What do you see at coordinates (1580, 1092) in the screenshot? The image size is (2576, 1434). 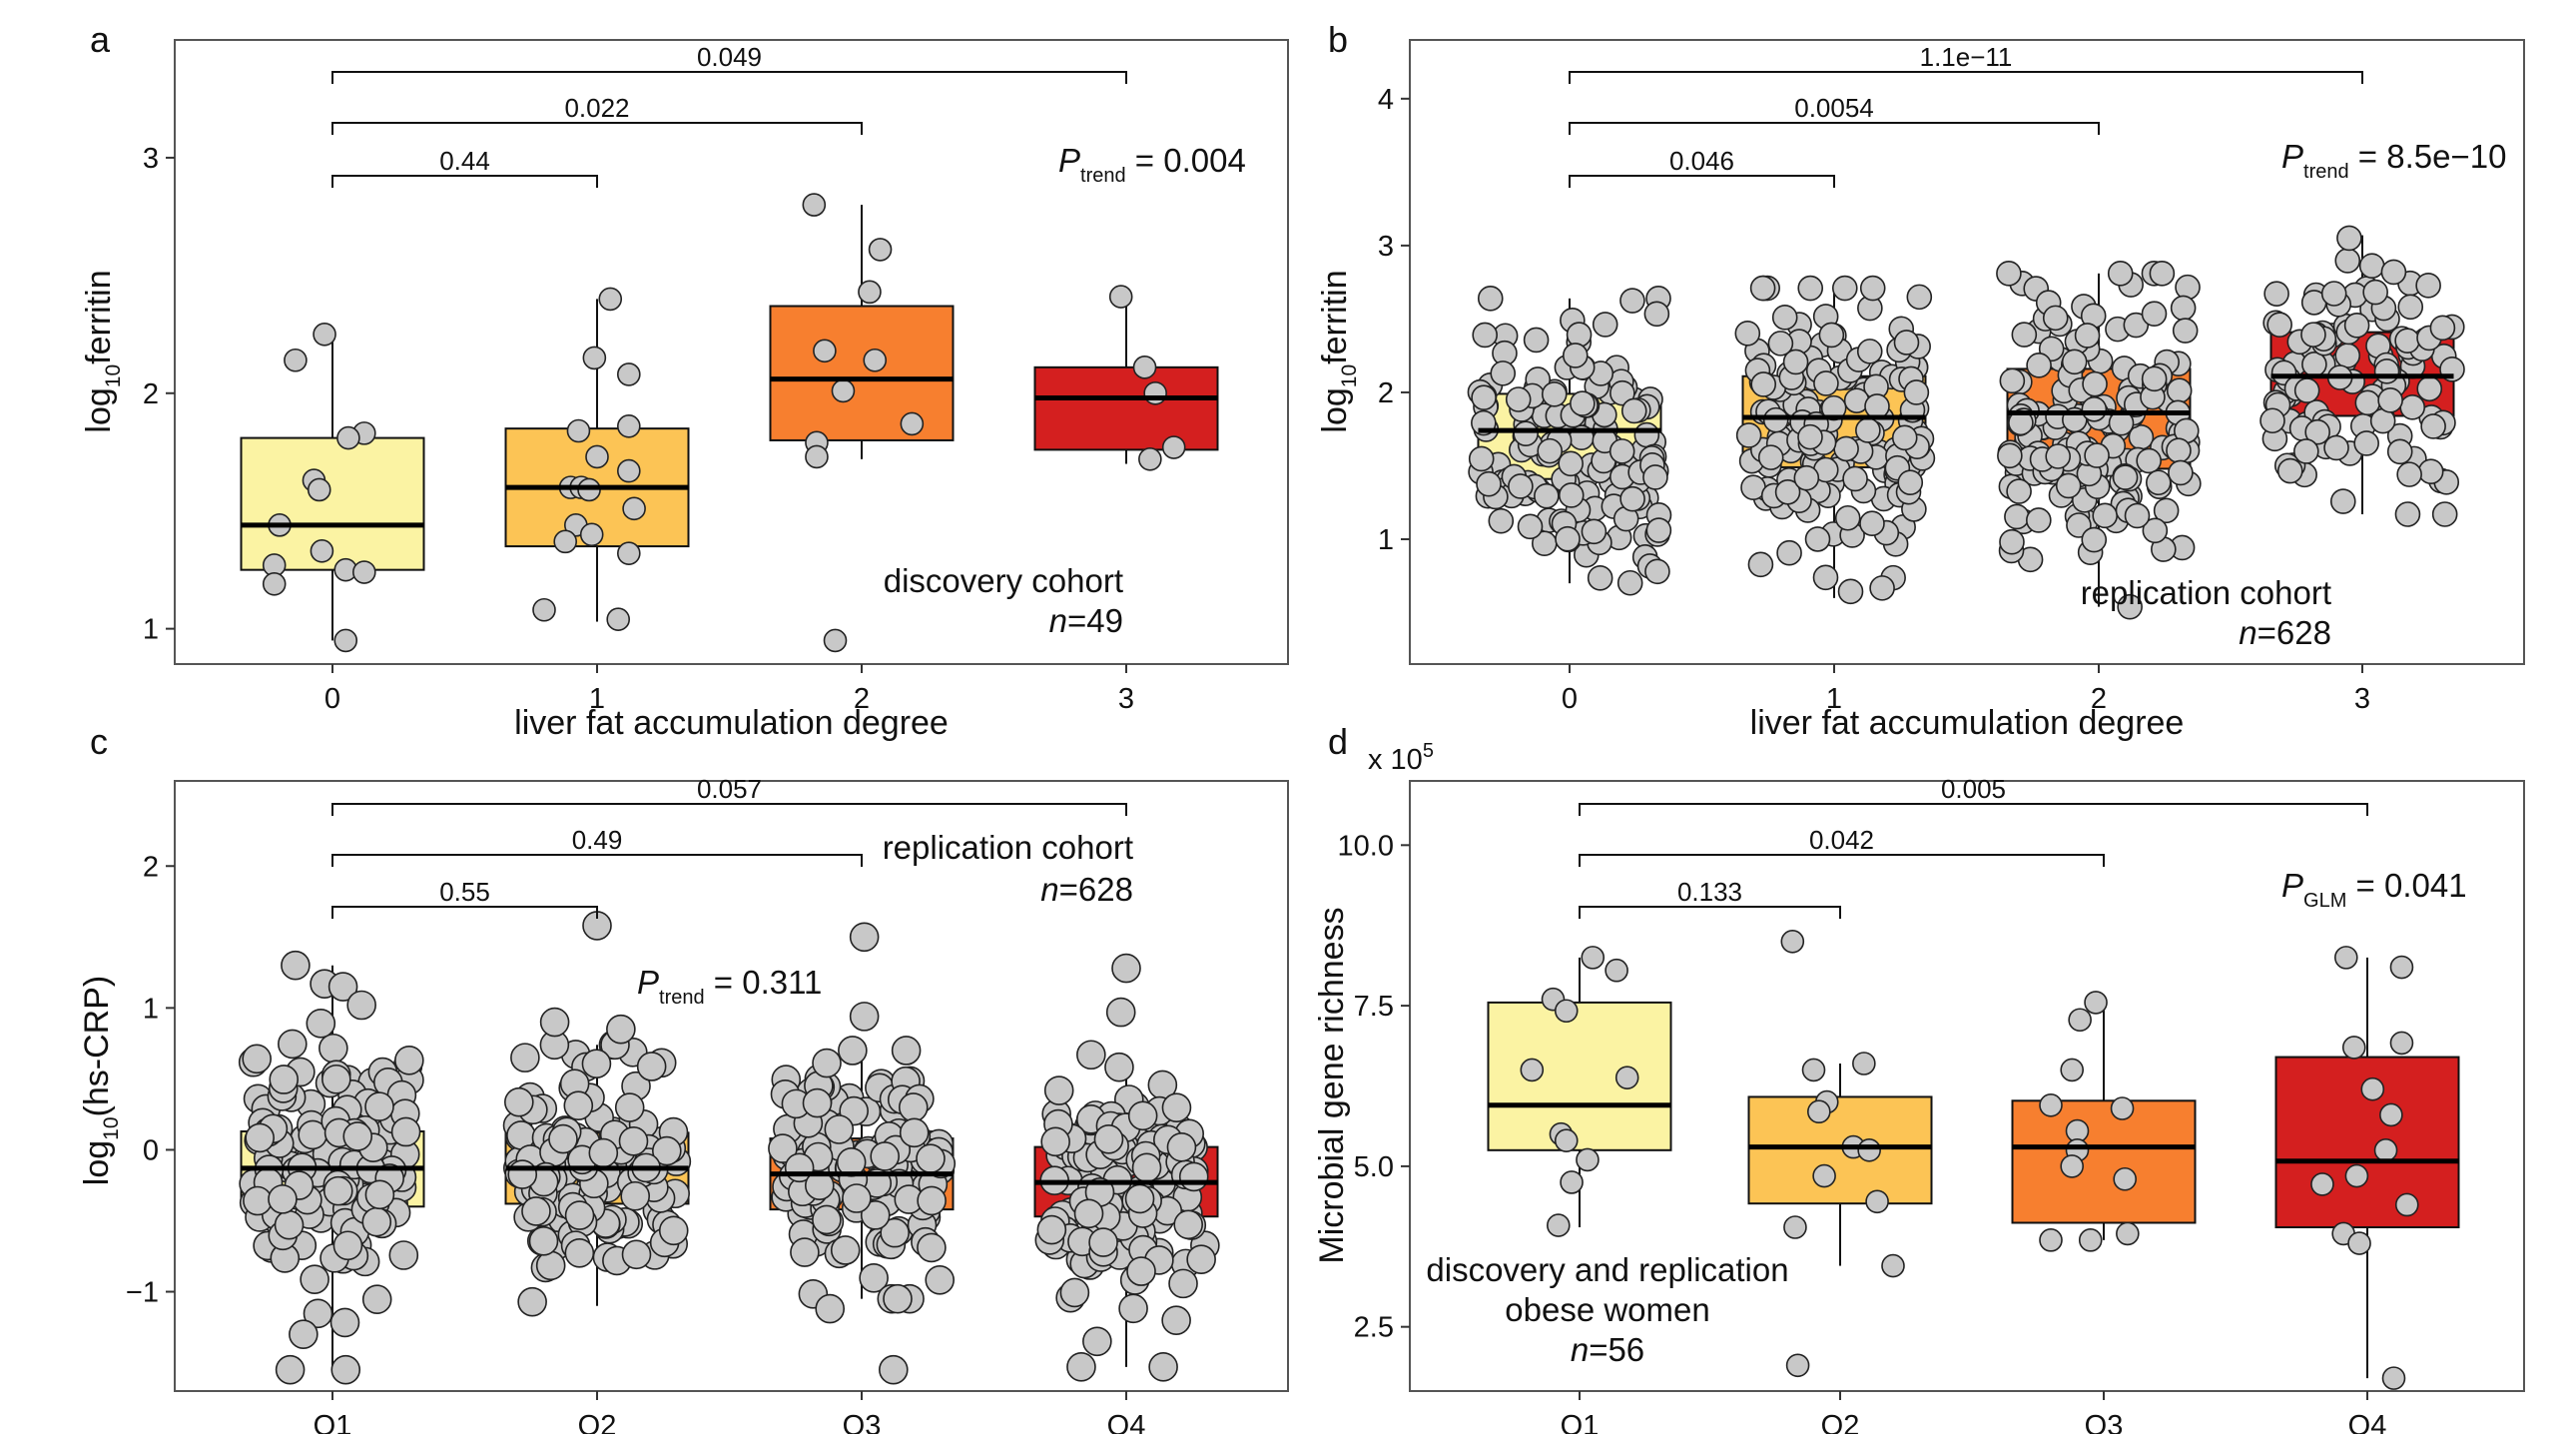 I see `box-Q1` at bounding box center [1580, 1092].